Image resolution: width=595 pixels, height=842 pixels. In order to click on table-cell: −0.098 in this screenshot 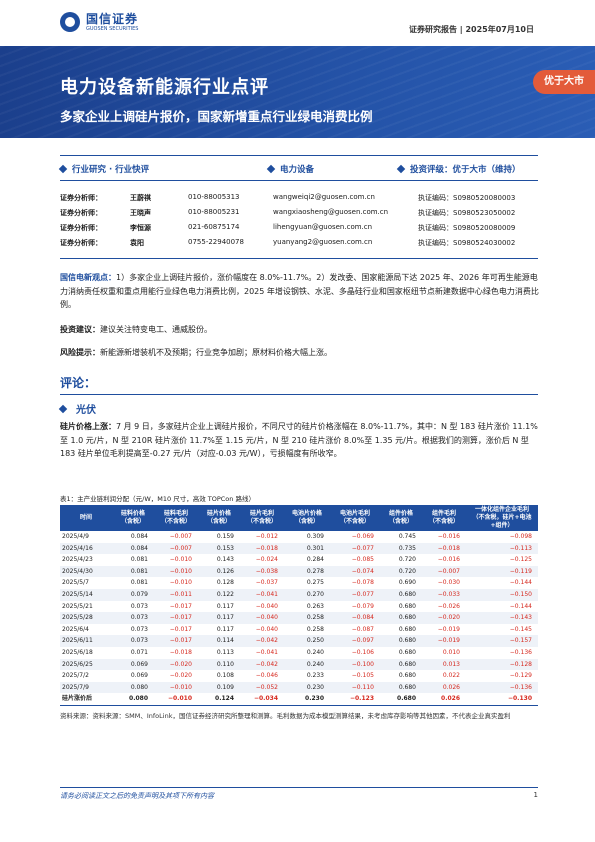, I will do `click(520, 536)`.